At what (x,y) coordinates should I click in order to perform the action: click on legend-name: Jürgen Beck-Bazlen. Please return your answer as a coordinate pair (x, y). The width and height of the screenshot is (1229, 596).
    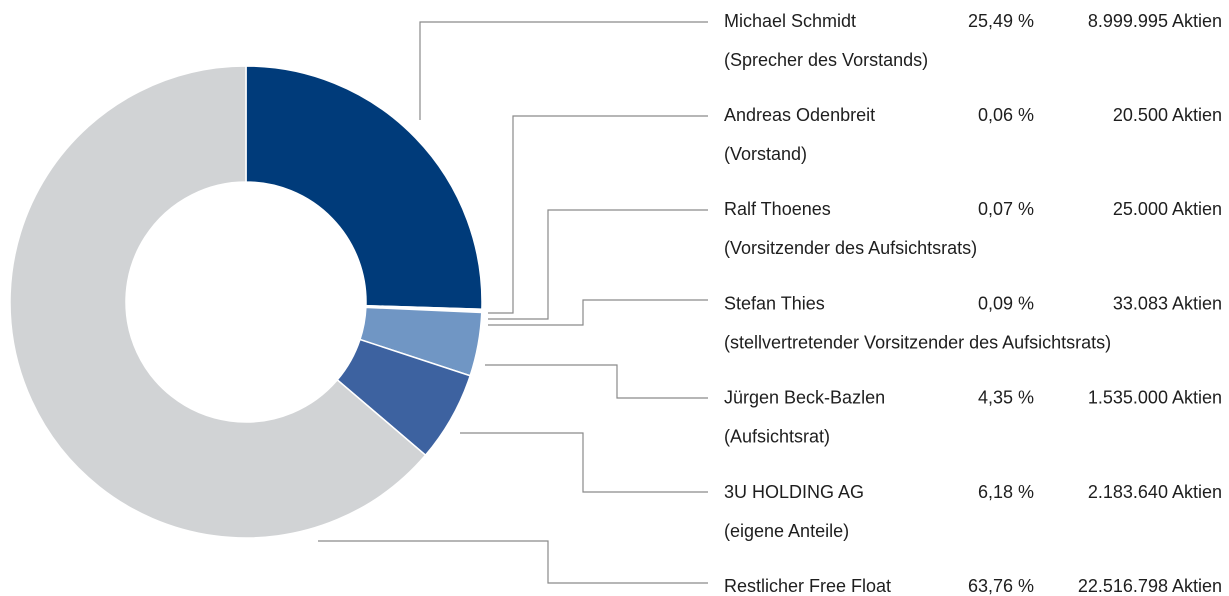
    Looking at the image, I should click on (804, 398).